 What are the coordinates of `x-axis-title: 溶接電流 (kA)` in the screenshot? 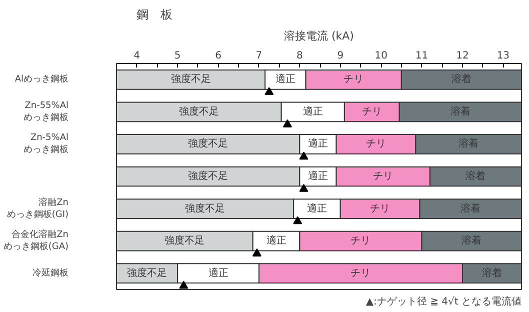 It's located at (319, 36).